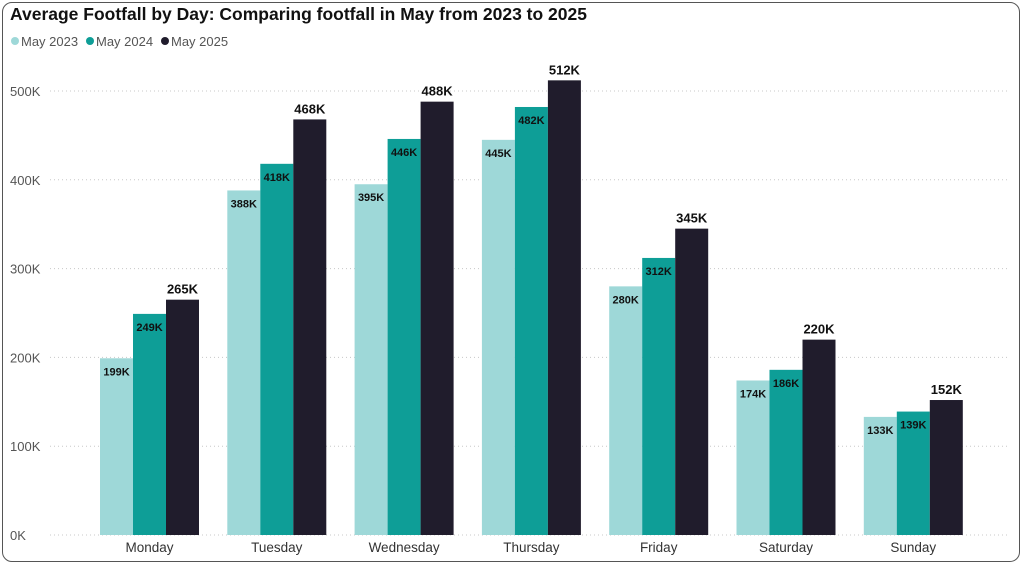 The height and width of the screenshot is (566, 1024). Describe the element at coordinates (753, 394) in the screenshot. I see `data-label: 174K` at that location.